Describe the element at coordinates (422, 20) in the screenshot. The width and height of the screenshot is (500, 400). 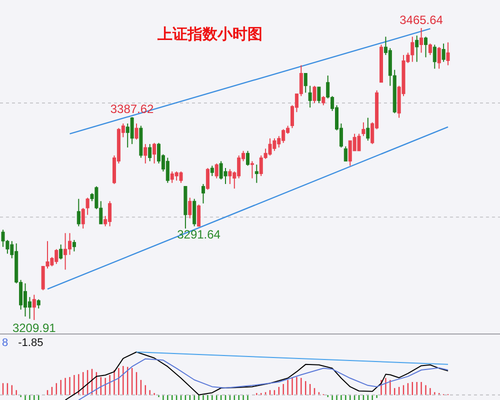
I see `annotation: 3465.64` at that location.